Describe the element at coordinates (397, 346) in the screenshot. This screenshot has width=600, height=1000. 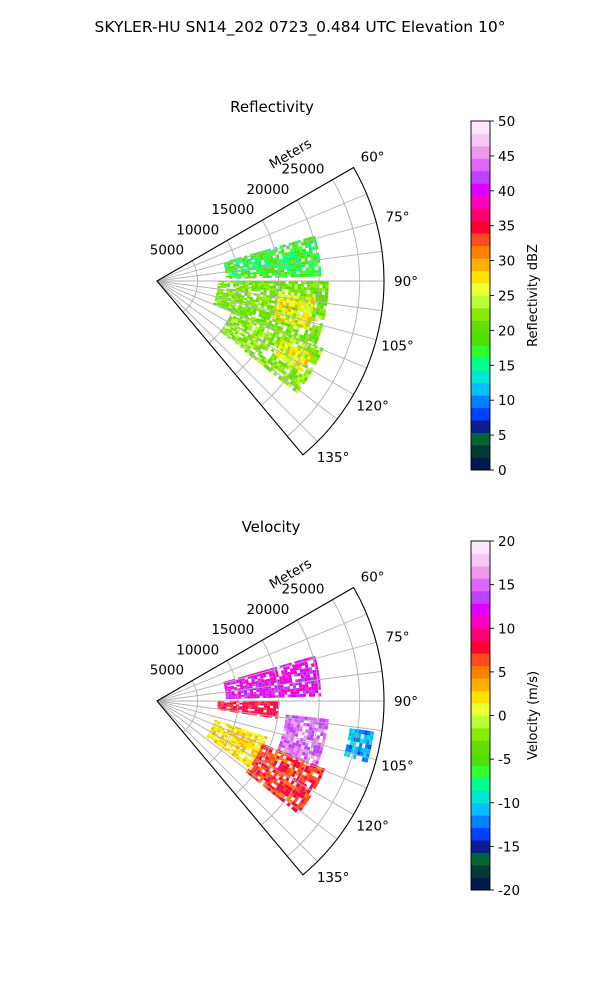
I see `azimuth-tick-label: 105°` at that location.